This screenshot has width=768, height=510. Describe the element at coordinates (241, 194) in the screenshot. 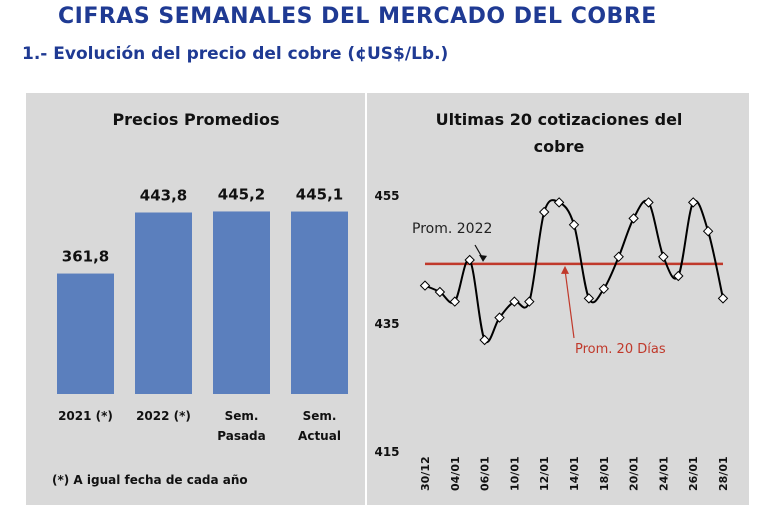

I see `bar-value-label: 445,2` at that location.